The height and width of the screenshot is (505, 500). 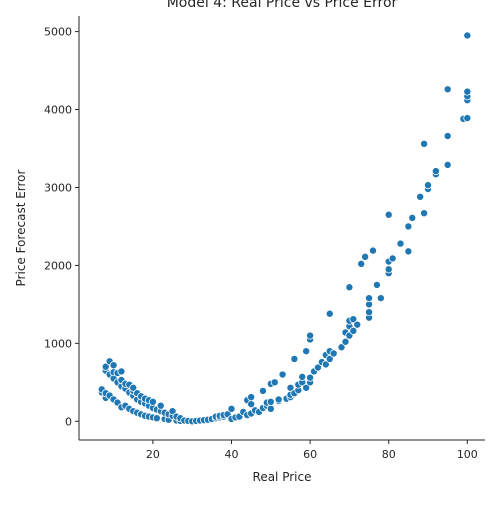 I want to click on y-tick-label: 3000, so click(x=58, y=187).